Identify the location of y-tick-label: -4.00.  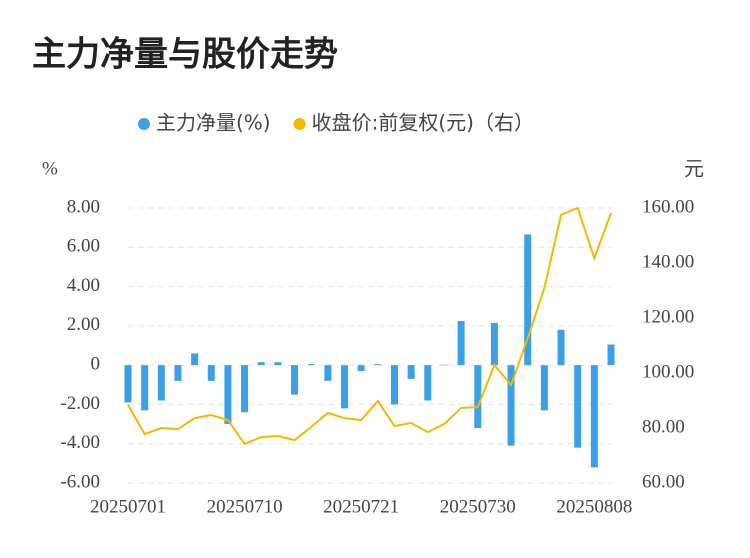
(80, 442).